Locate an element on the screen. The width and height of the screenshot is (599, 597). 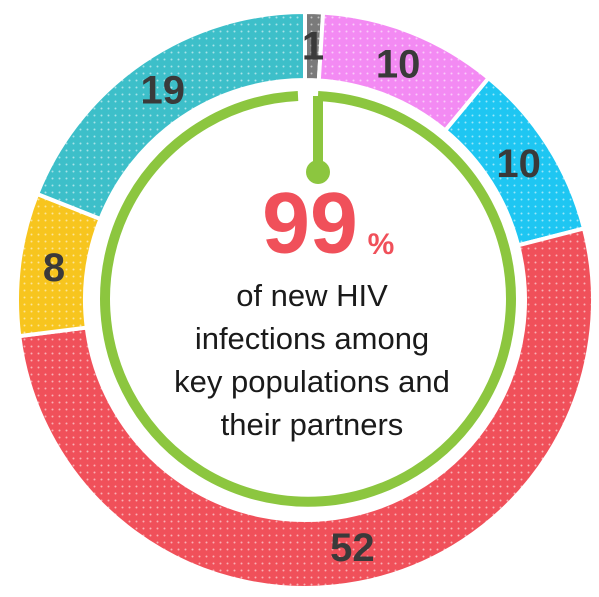
segment-label: 52 is located at coordinates (352, 548).